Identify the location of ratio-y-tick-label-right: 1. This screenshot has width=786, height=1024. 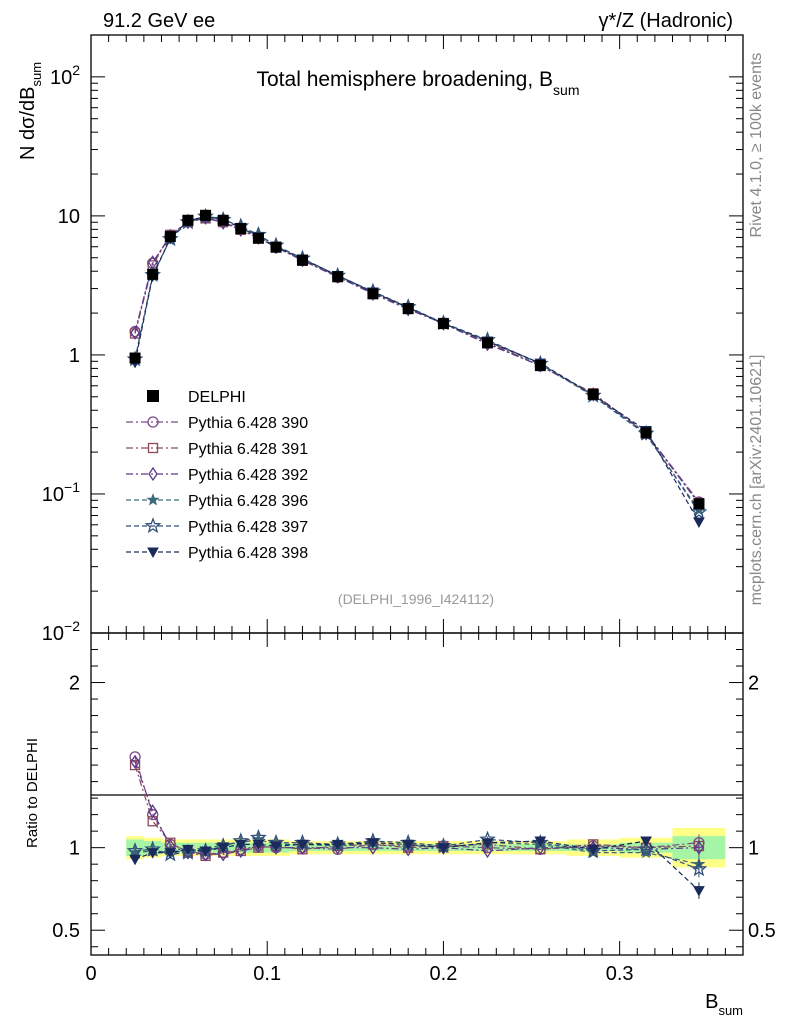
(753, 849).